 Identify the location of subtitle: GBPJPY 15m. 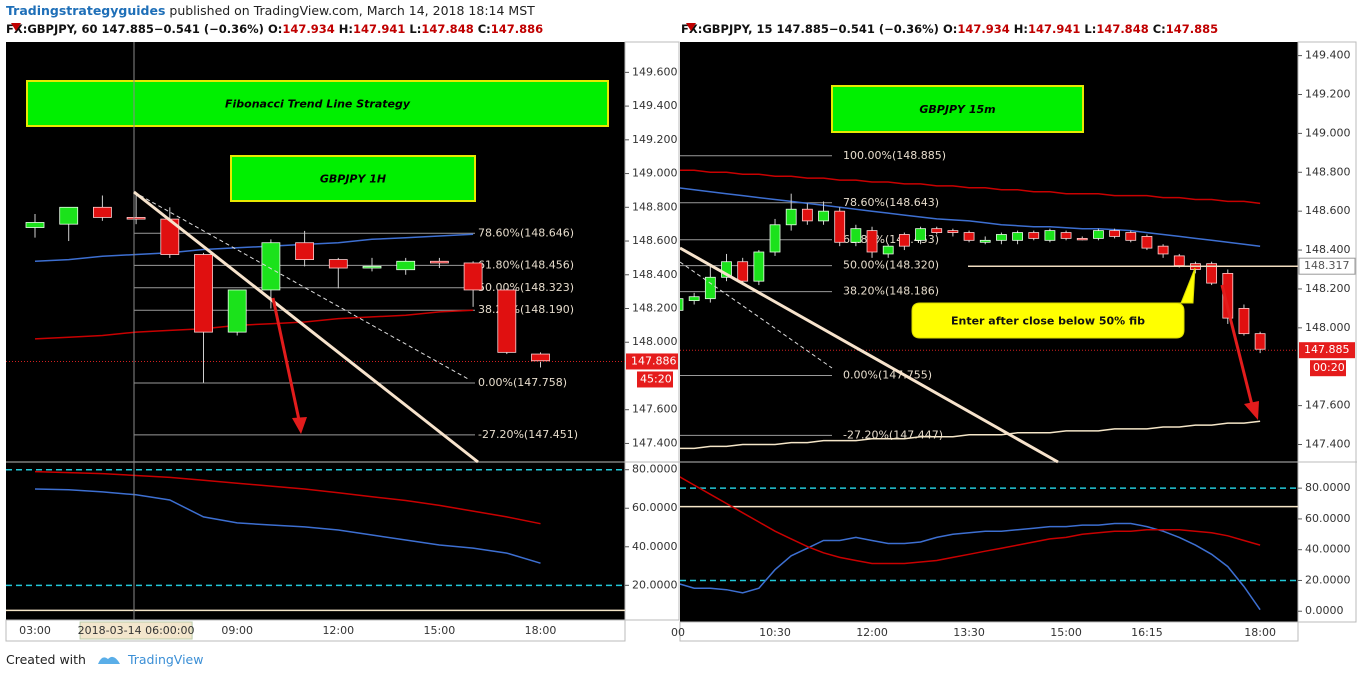
(957, 109).